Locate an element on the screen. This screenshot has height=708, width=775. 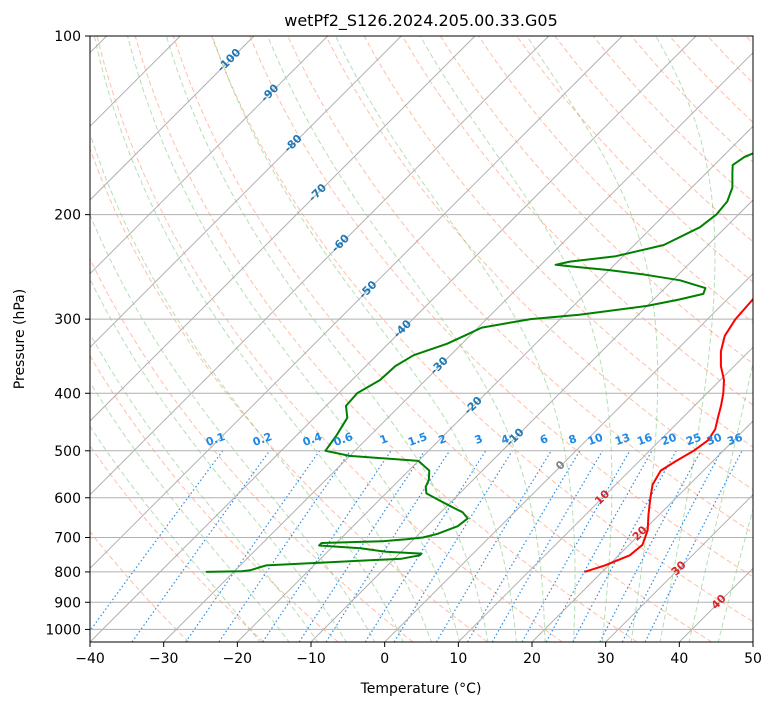
x-axis-label: Temperature (°C) is located at coordinates (421, 689).